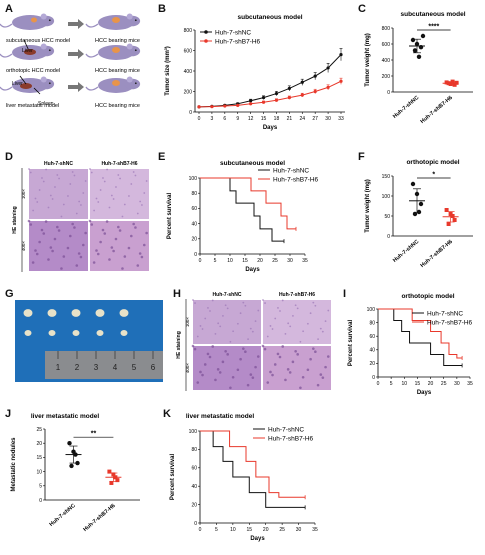 This screenshot has height=555, width=485. I want to click on y-tick-label: 20, so click(39, 444).